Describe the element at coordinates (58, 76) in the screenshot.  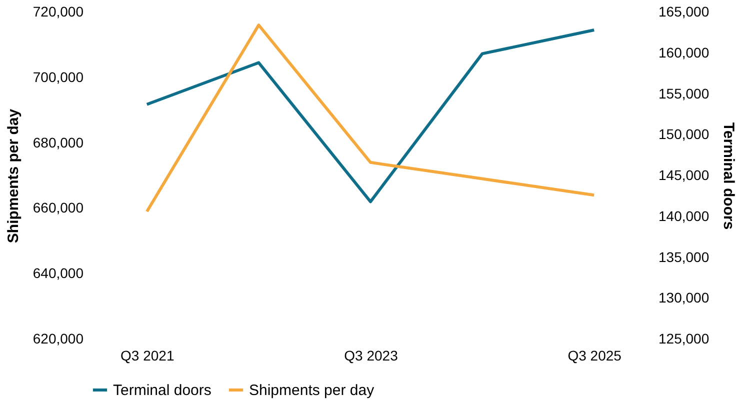
I see `y-tick-label: 700,000` at that location.